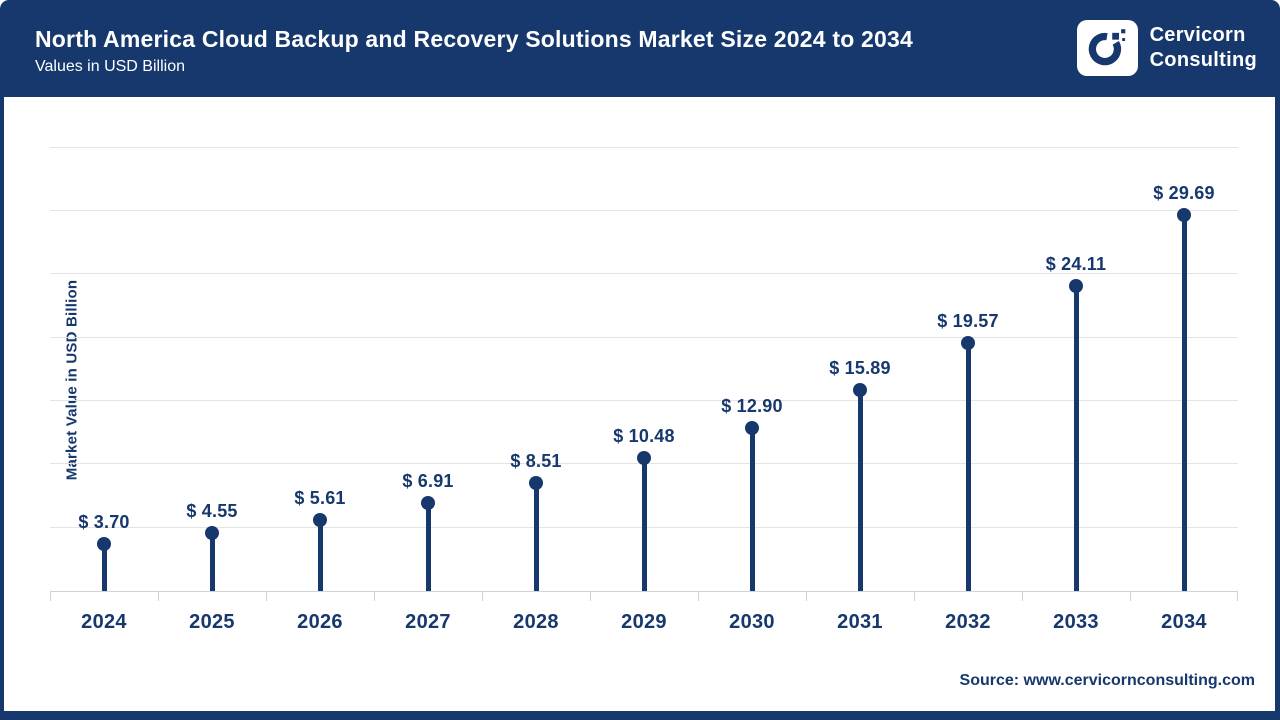 The width and height of the screenshot is (1280, 720). What do you see at coordinates (644, 622) in the screenshot?
I see `x-axis-label: 2029` at bounding box center [644, 622].